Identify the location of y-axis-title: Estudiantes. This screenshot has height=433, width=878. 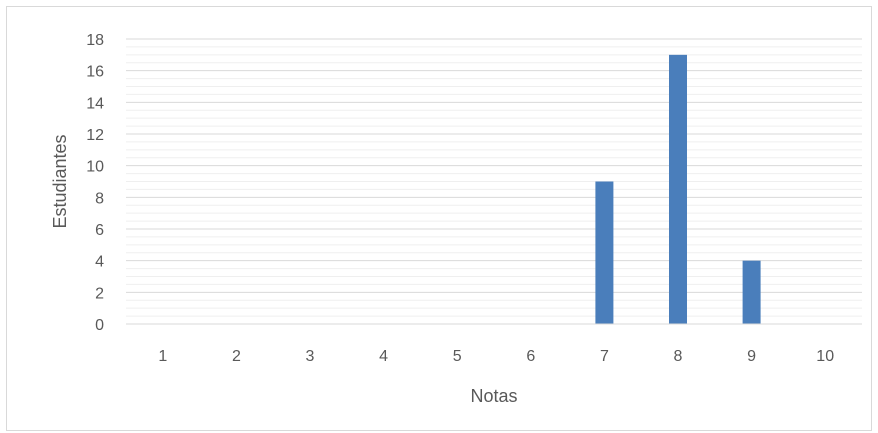
(60, 181).